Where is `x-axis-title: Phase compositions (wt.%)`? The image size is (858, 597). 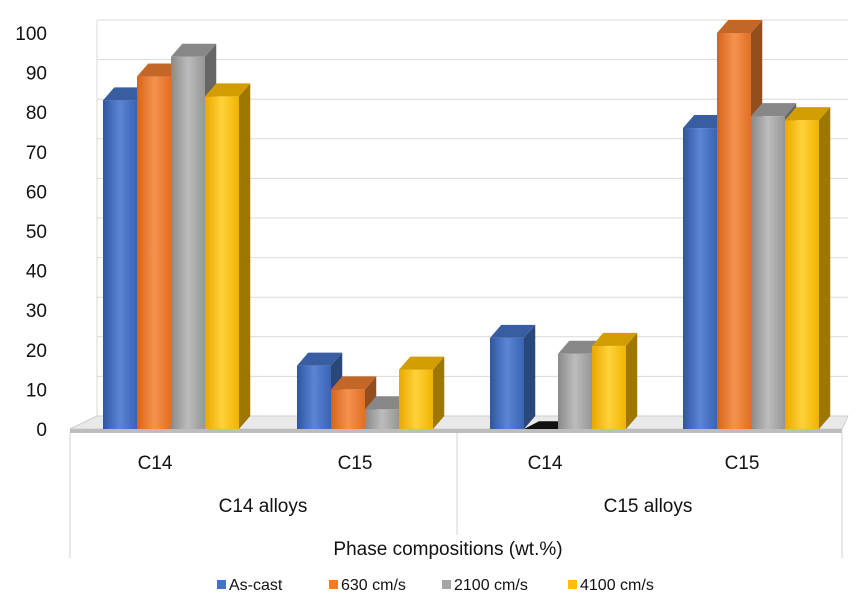 x-axis-title: Phase compositions (wt.%) is located at coordinates (447, 549).